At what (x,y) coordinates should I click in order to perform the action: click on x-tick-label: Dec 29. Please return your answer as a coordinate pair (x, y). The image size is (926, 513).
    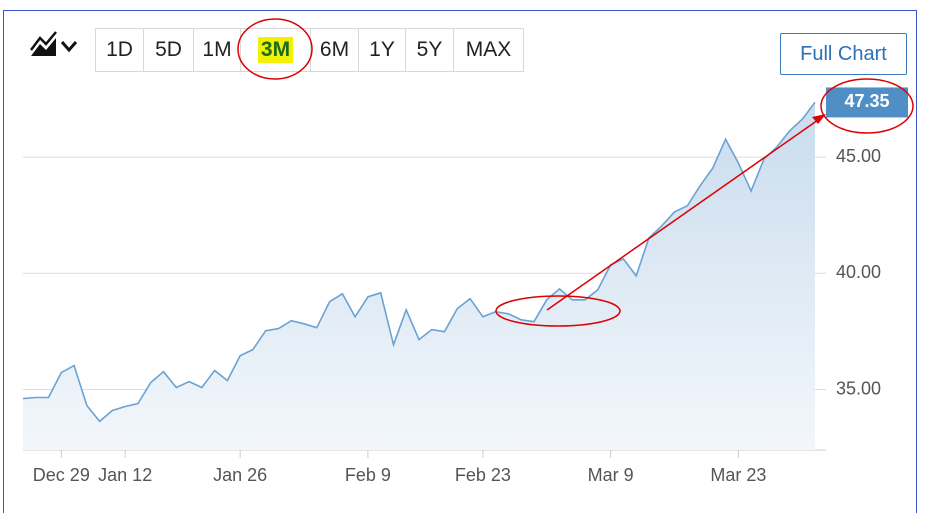
    Looking at the image, I should click on (61, 475).